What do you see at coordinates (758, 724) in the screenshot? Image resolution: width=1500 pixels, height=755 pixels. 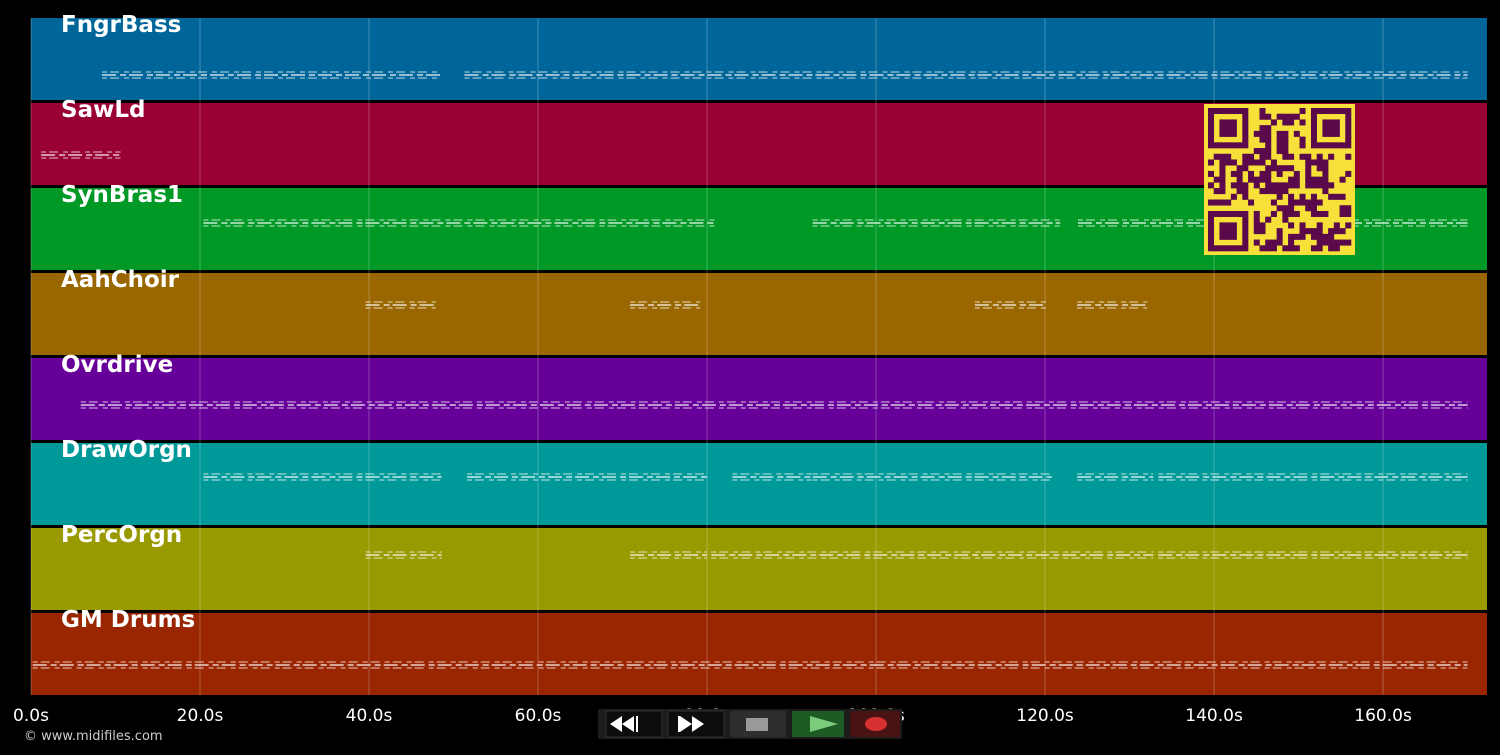 I see `stop-button` at bounding box center [758, 724].